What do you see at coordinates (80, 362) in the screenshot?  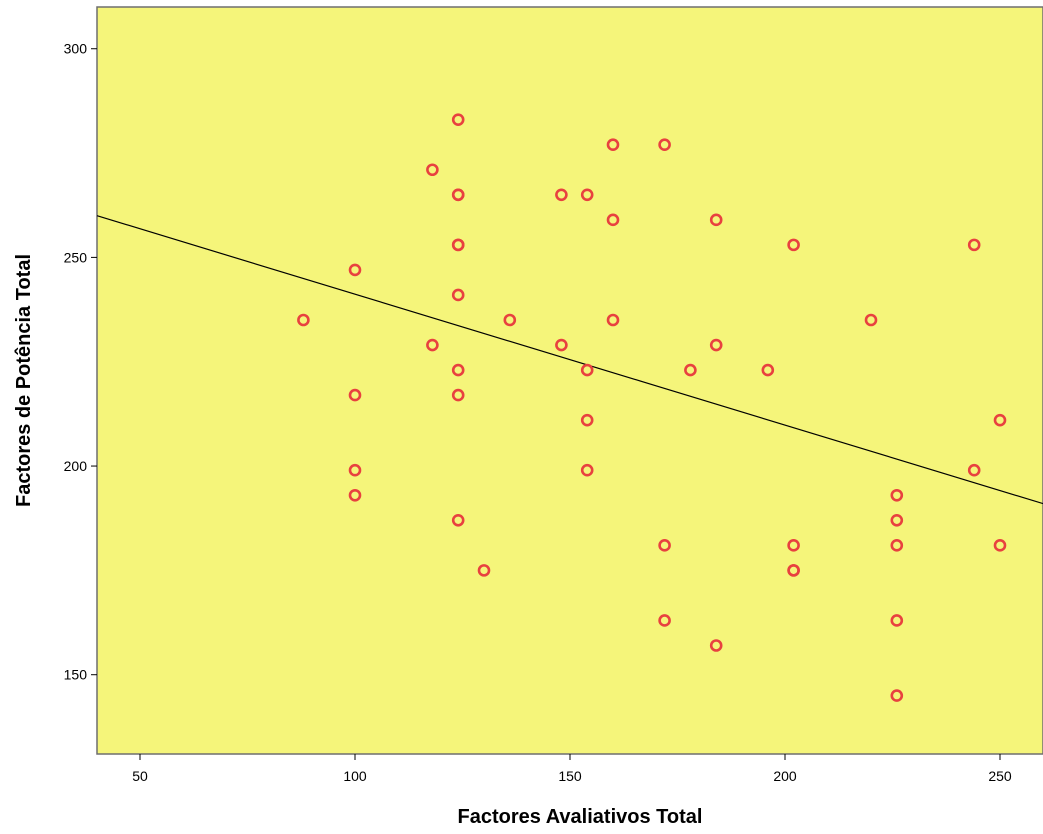 I see `y-axis: 150 200 250 300` at bounding box center [80, 362].